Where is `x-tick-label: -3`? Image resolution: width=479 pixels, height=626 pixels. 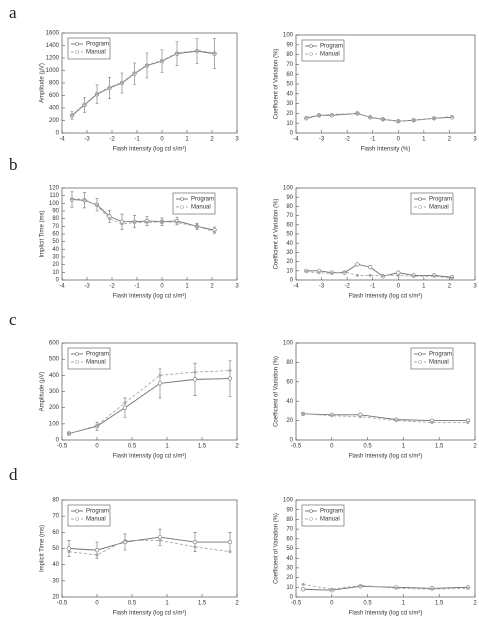
x-tick-label: -3 is located at coordinates (322, 287).